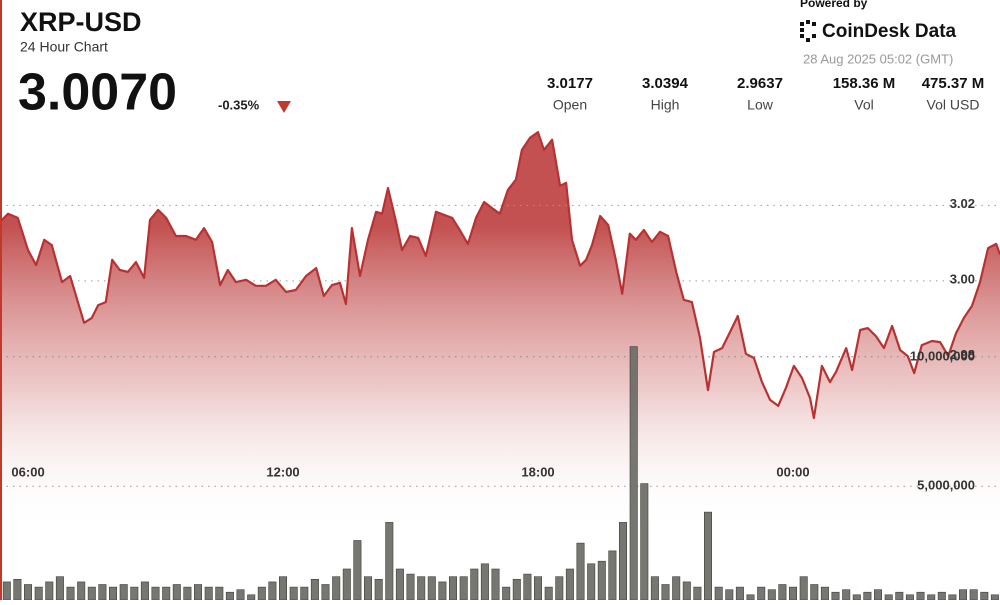  I want to click on timestamp: 28 Aug 2025 05:02 (GMT), so click(878, 58).